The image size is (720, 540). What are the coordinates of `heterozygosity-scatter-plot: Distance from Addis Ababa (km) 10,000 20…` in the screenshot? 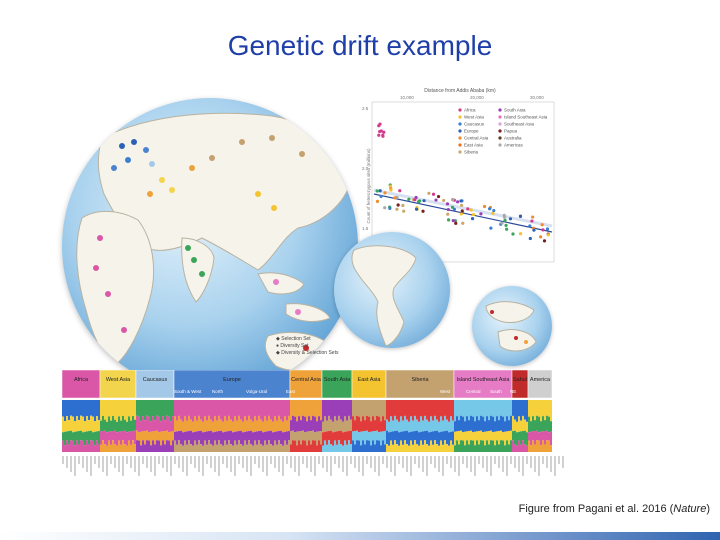 It's located at (460, 177).